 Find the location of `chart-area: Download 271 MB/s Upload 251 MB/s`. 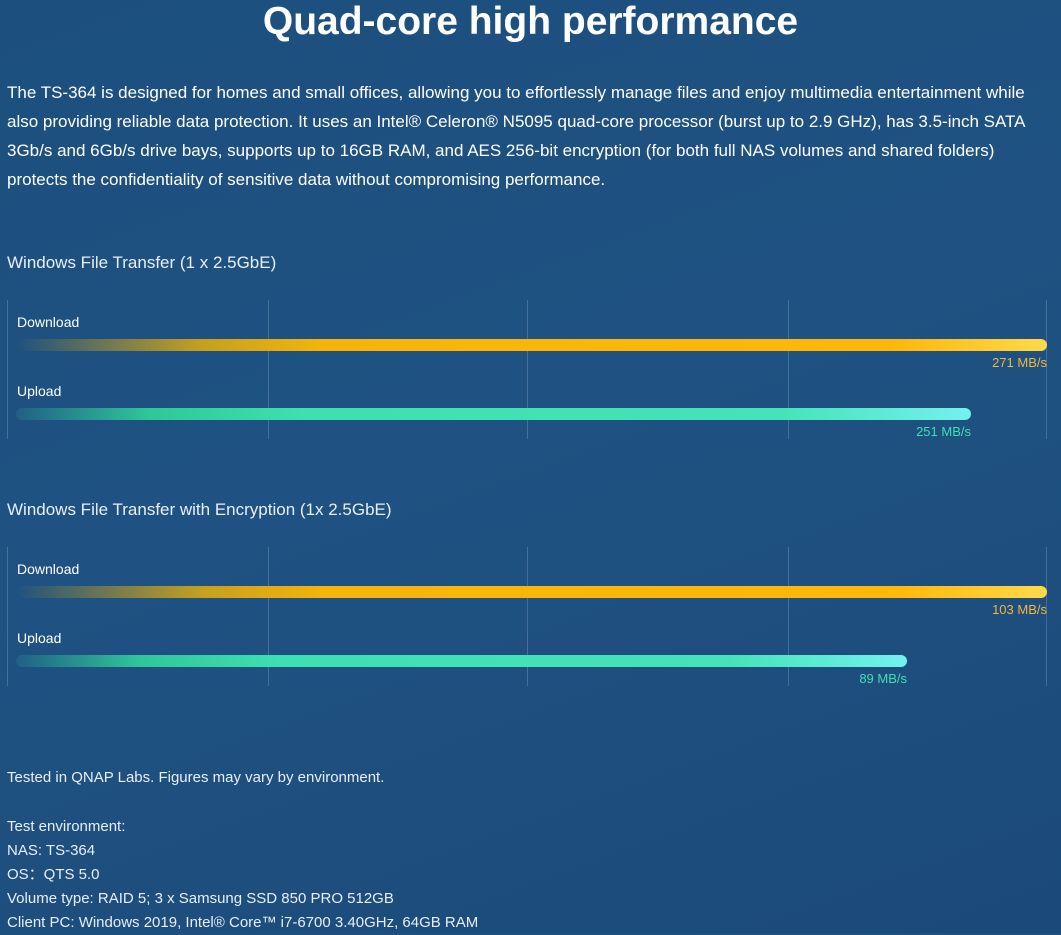

chart-area: Download 271 MB/s Upload 251 MB/s is located at coordinates (527, 369).